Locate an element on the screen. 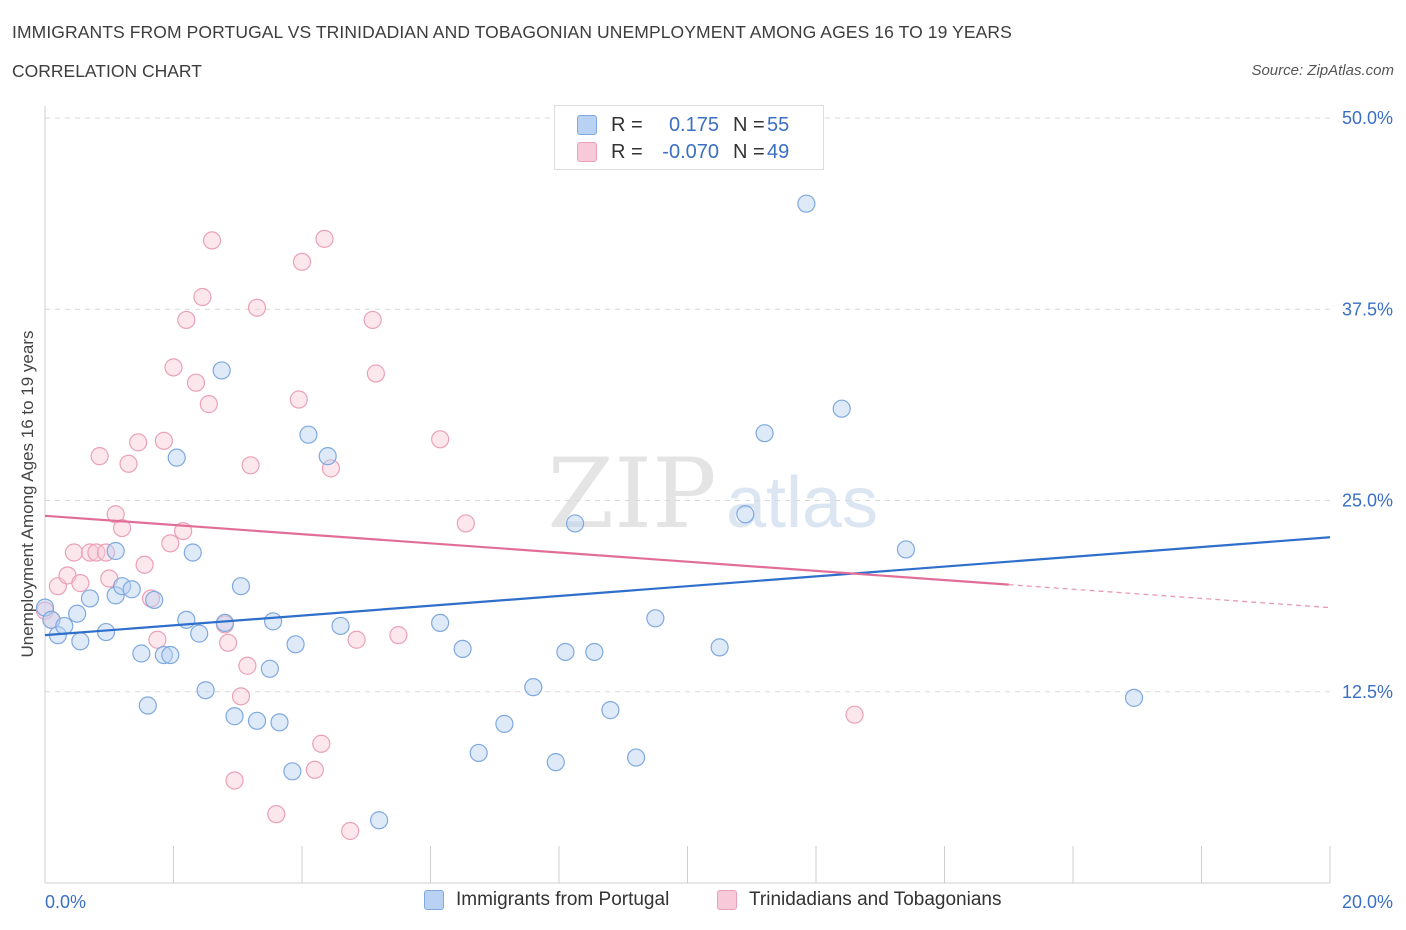 This screenshot has height=930, width=1406. bottom-legend-portugal: Immigrants from Portugal is located at coordinates (546, 900).